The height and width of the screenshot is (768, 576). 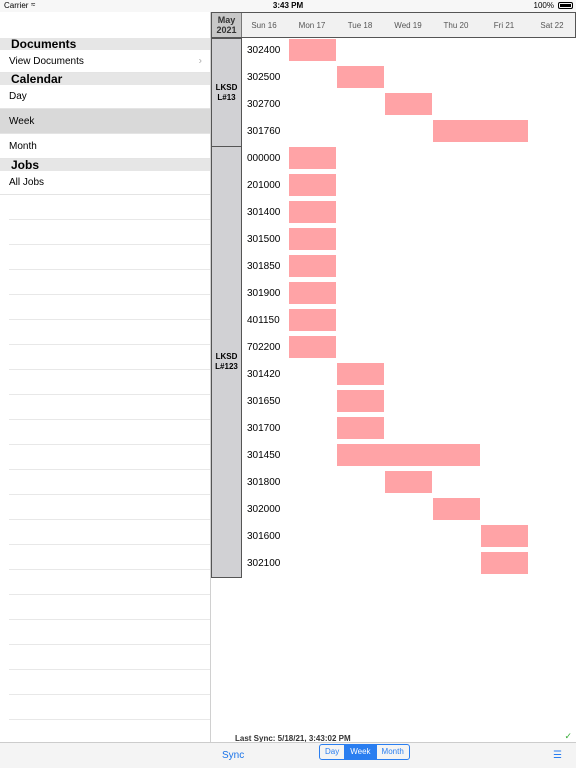 I want to click on job-label: 301800, so click(x=264, y=482).